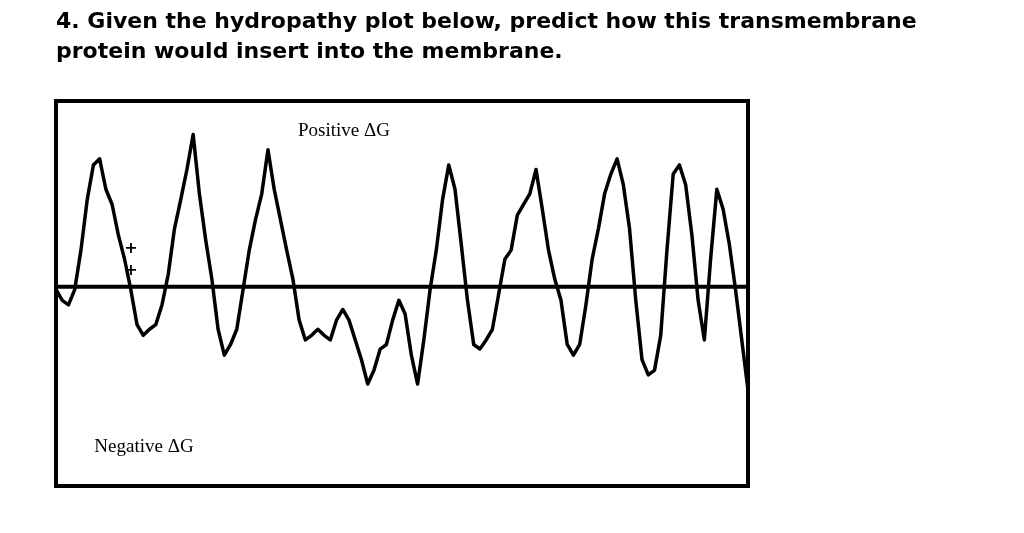  Describe the element at coordinates (344, 129) in the screenshot. I see `annotation: Positive ΔG` at that location.